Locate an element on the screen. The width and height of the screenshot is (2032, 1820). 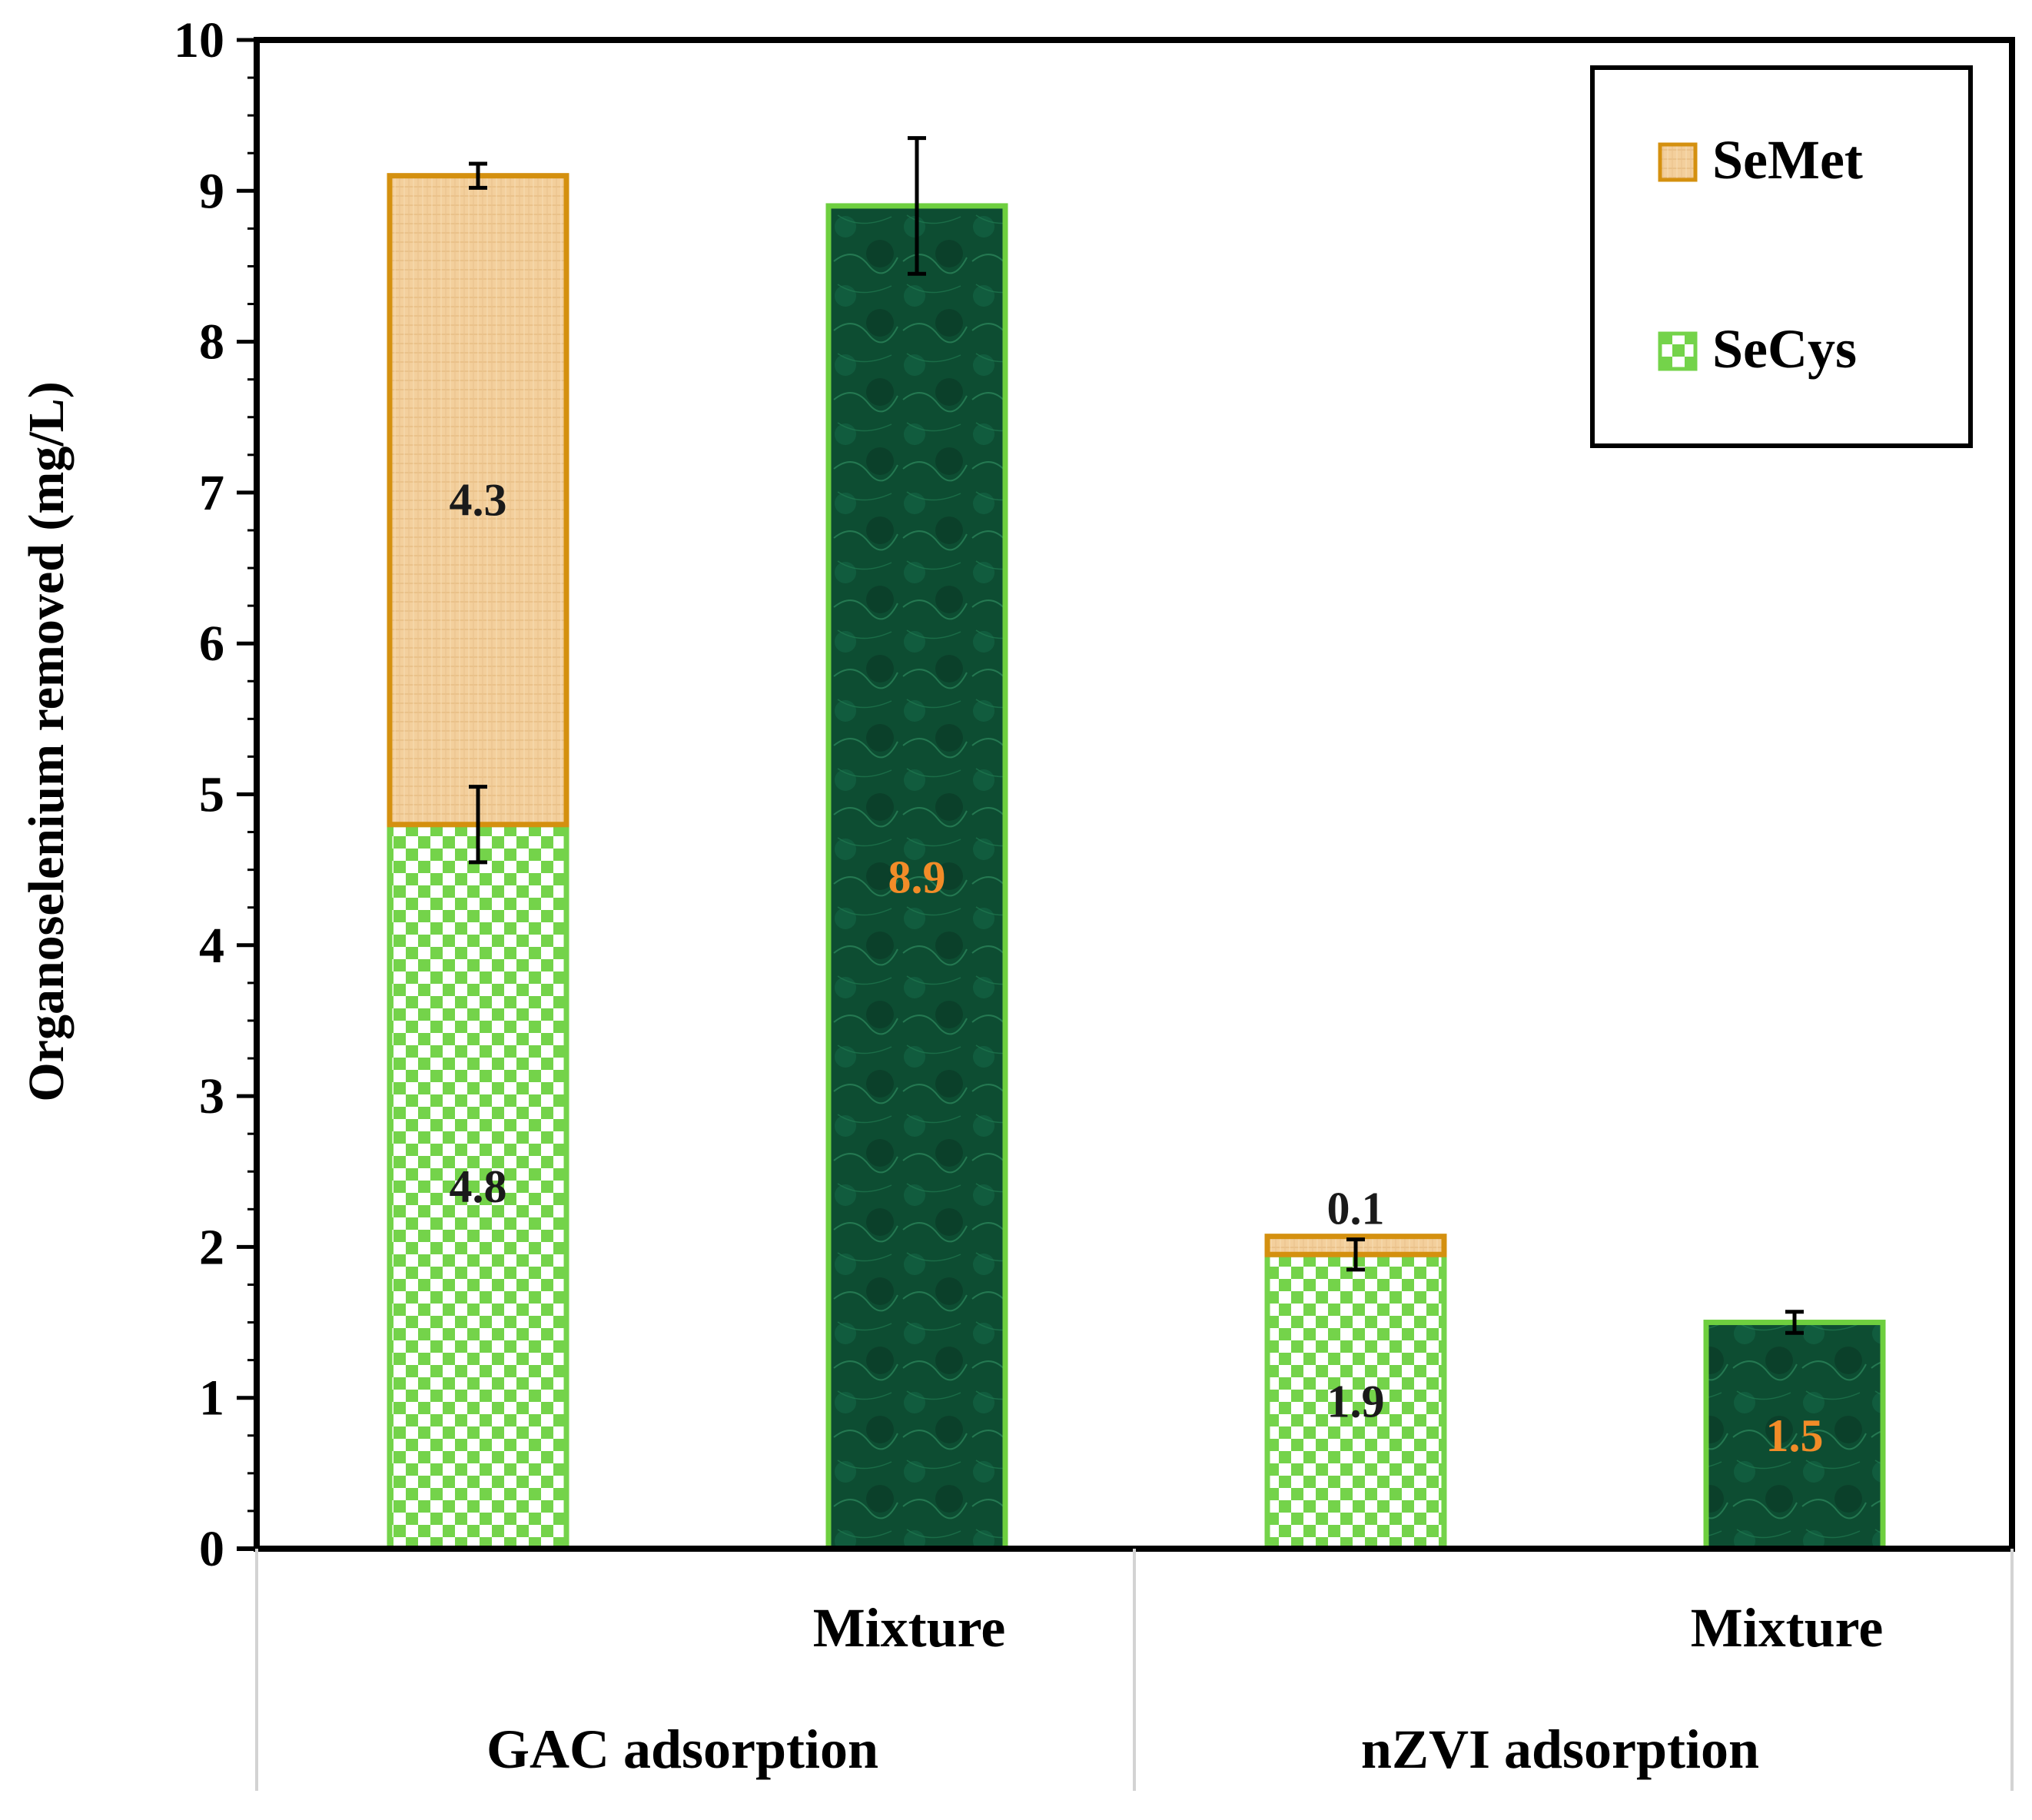
y-tick-label: 4 is located at coordinates (211, 946).